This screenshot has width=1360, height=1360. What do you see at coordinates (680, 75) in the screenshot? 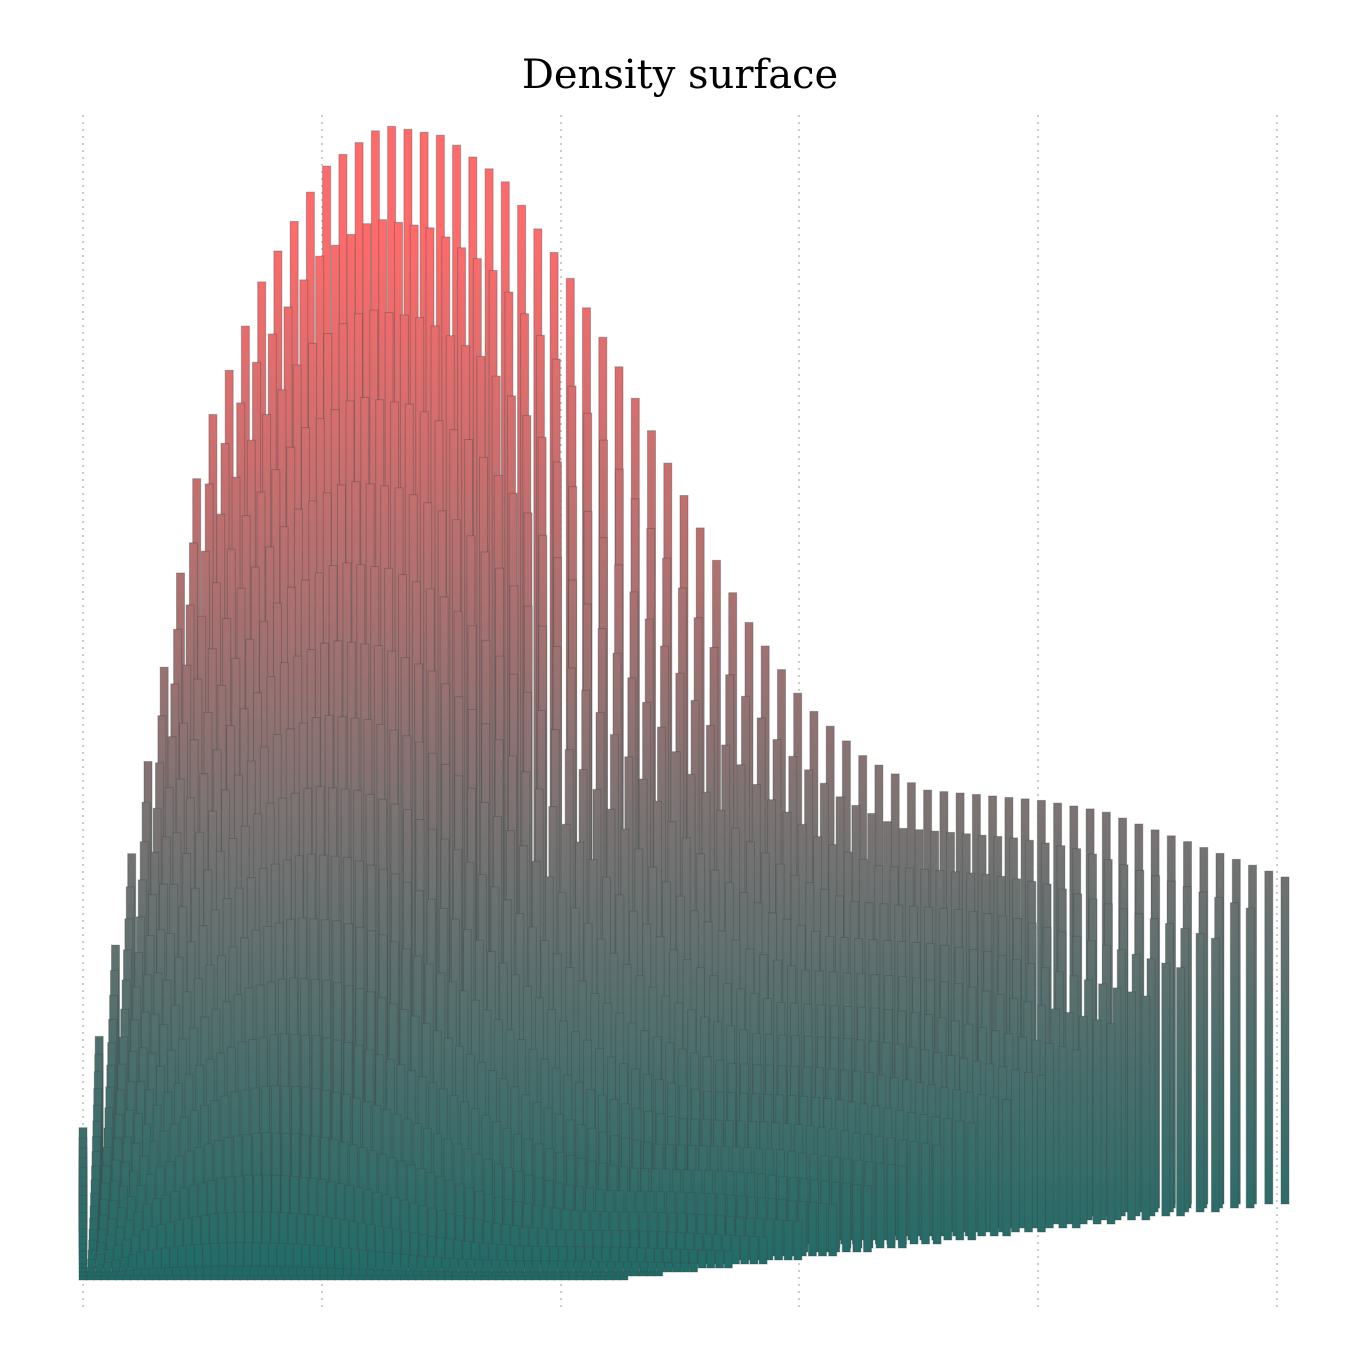
I see `chart-title: Density surface` at bounding box center [680, 75].